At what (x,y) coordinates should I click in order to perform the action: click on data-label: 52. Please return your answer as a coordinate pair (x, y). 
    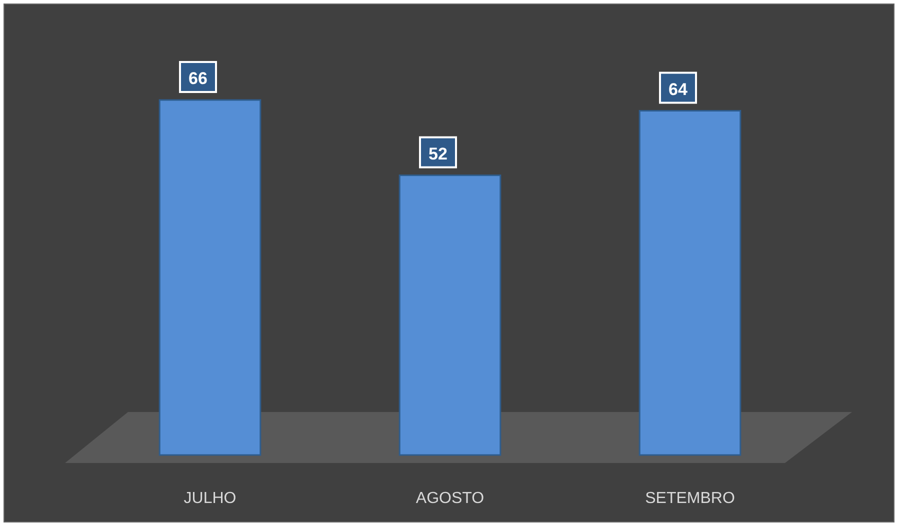
    Looking at the image, I should click on (438, 154).